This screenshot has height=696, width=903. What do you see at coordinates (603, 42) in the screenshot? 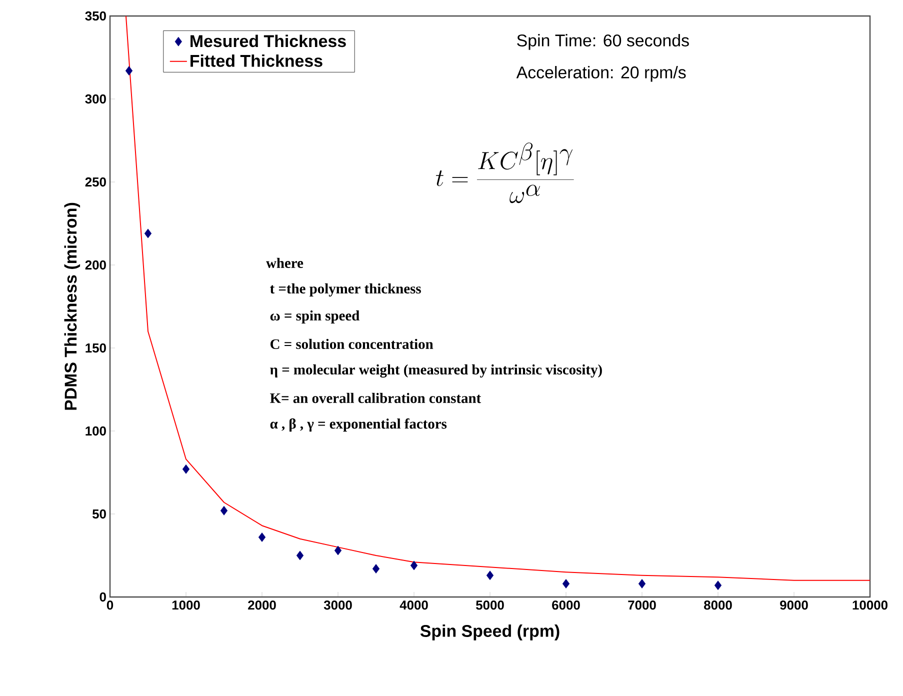
I see `annotation: Spin Time: 60 seconds` at bounding box center [603, 42].